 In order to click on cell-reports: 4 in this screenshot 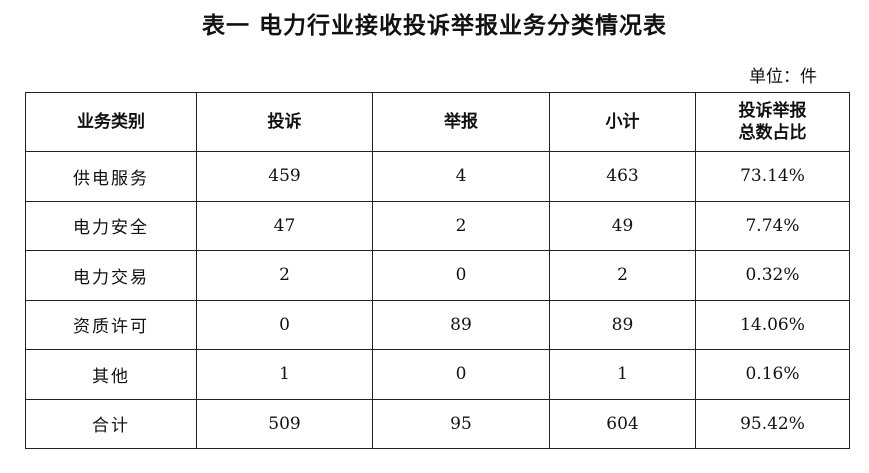, I will do `click(461, 176)`.